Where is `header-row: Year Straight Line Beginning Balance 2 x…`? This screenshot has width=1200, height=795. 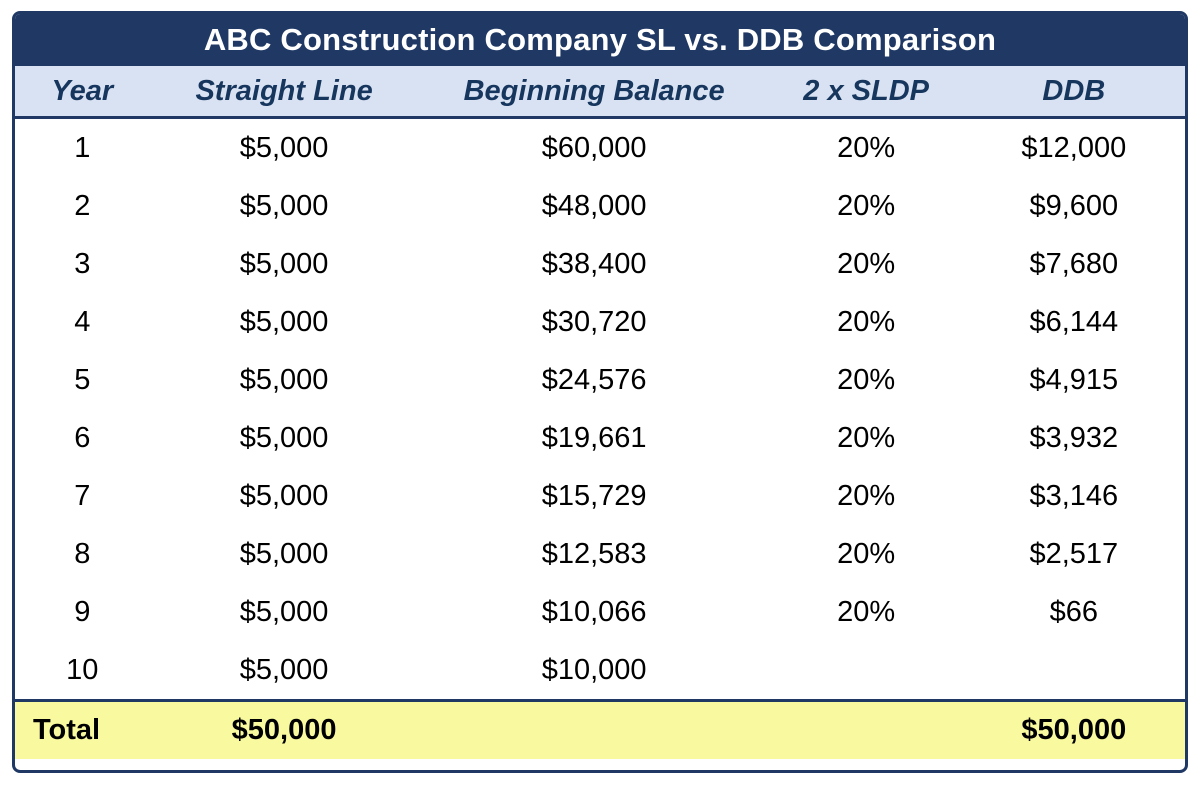
header-row: Year Straight Line Beginning Balance 2 x… is located at coordinates (600, 92).